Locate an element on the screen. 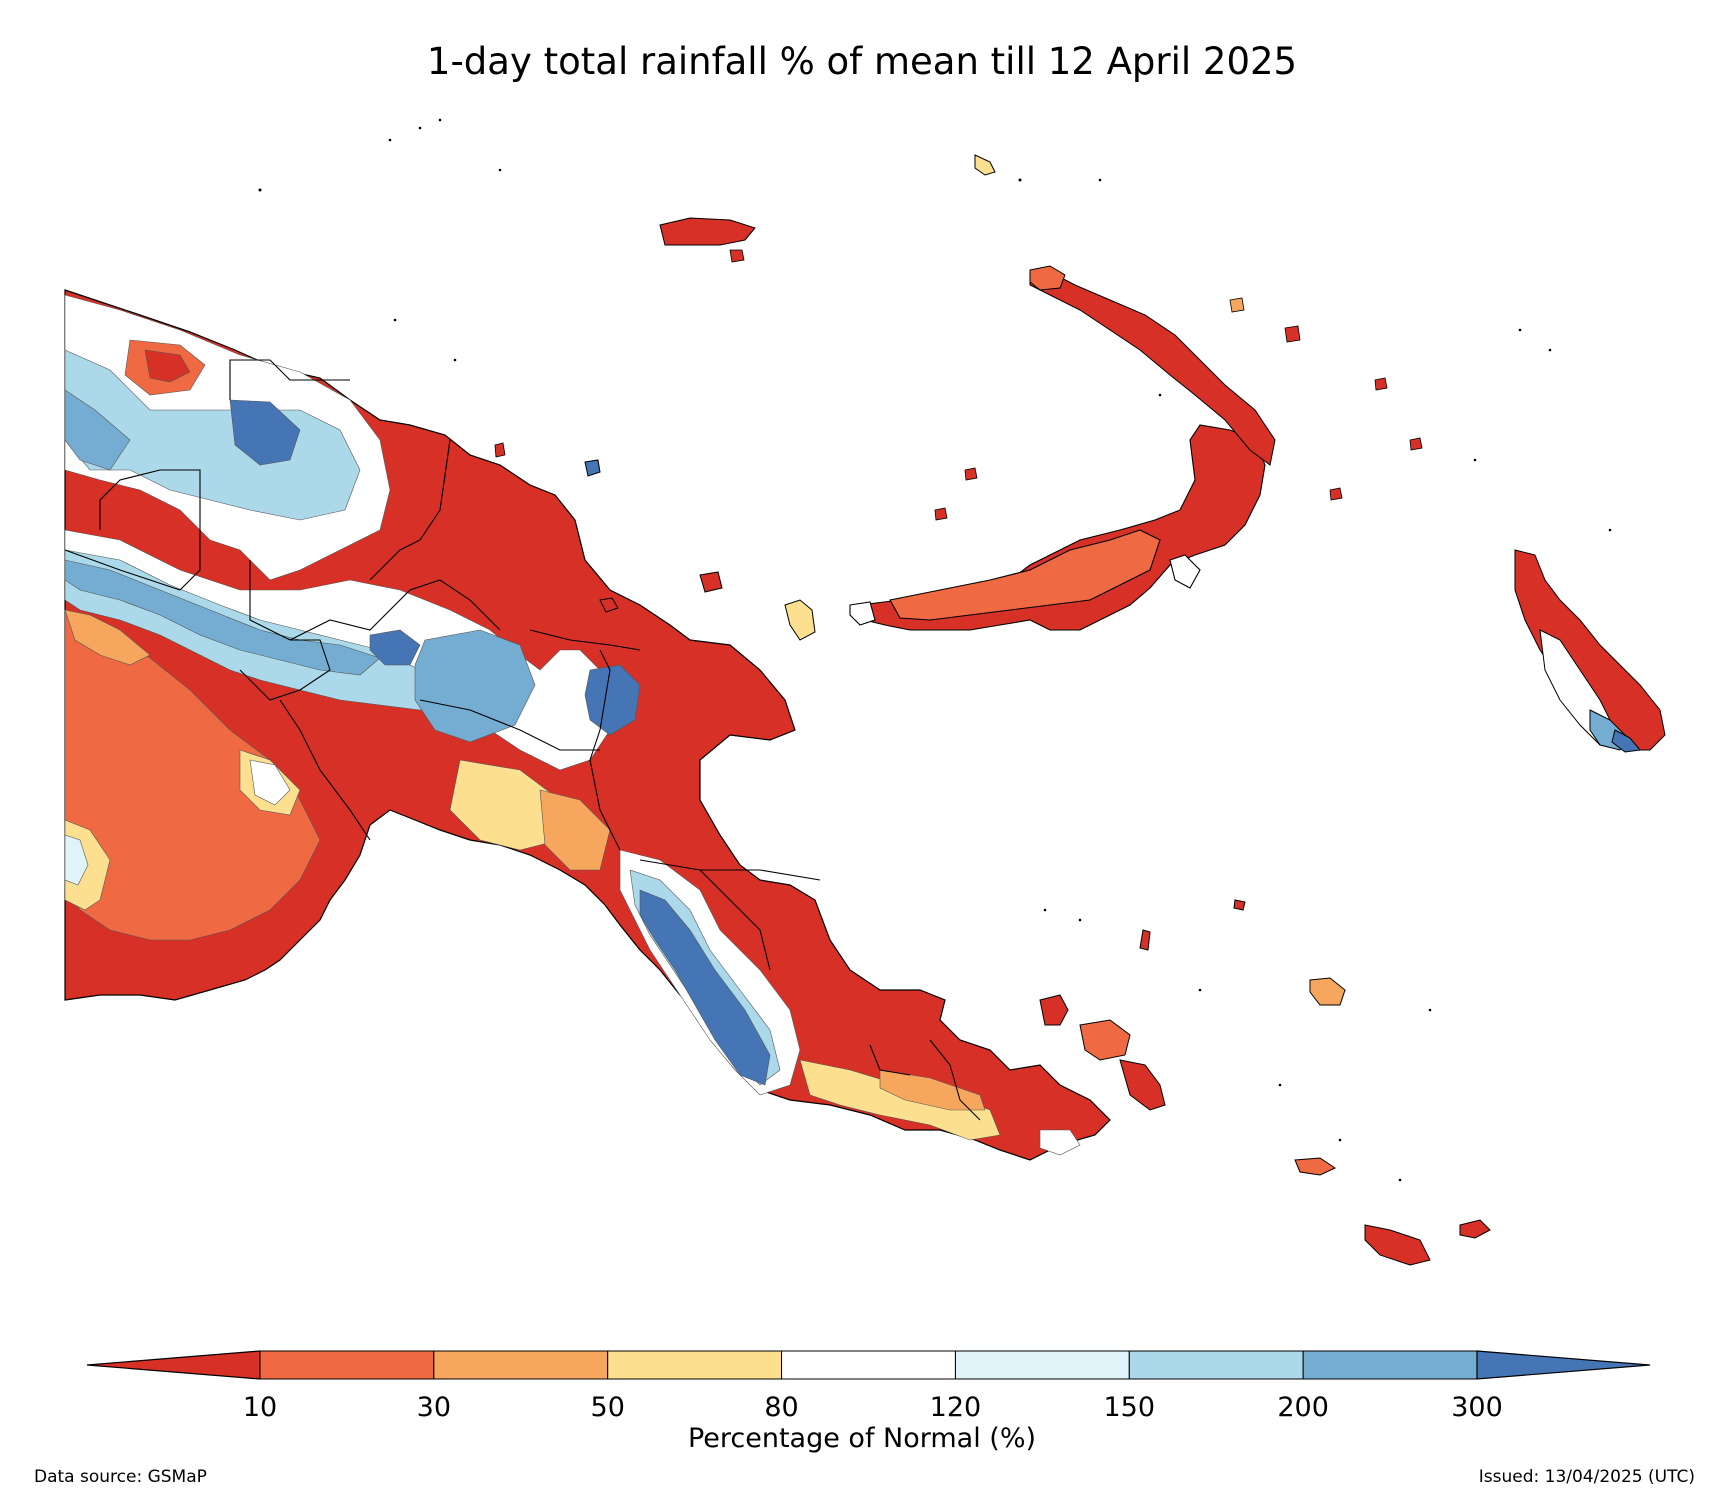 The image size is (1724, 1494). island-small-c is located at coordinates (800, 620).